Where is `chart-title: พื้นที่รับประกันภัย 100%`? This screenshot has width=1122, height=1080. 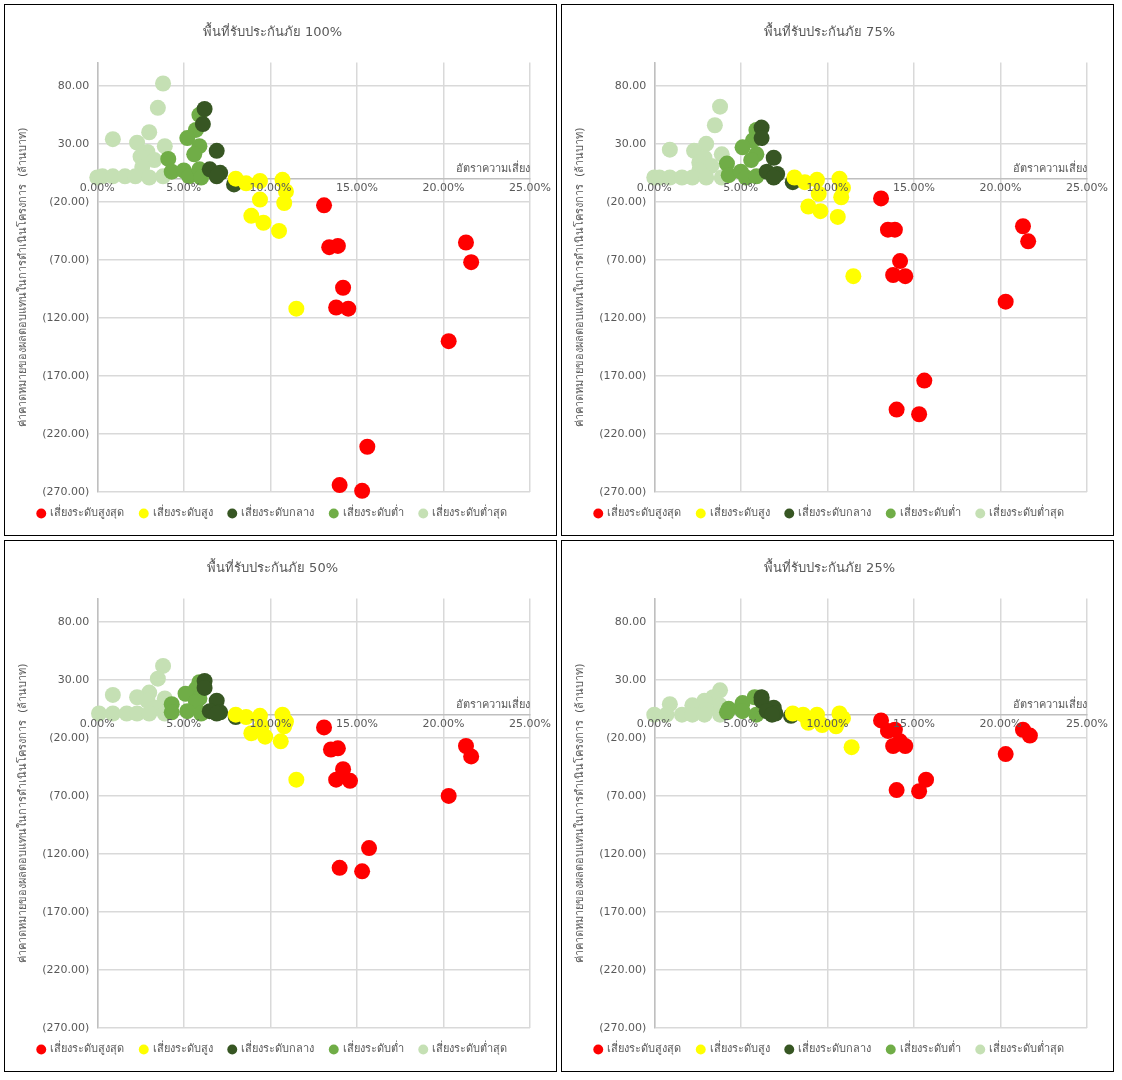
chart-title: พื้นที่รับประกันภัย 100% is located at coordinates (272, 31).